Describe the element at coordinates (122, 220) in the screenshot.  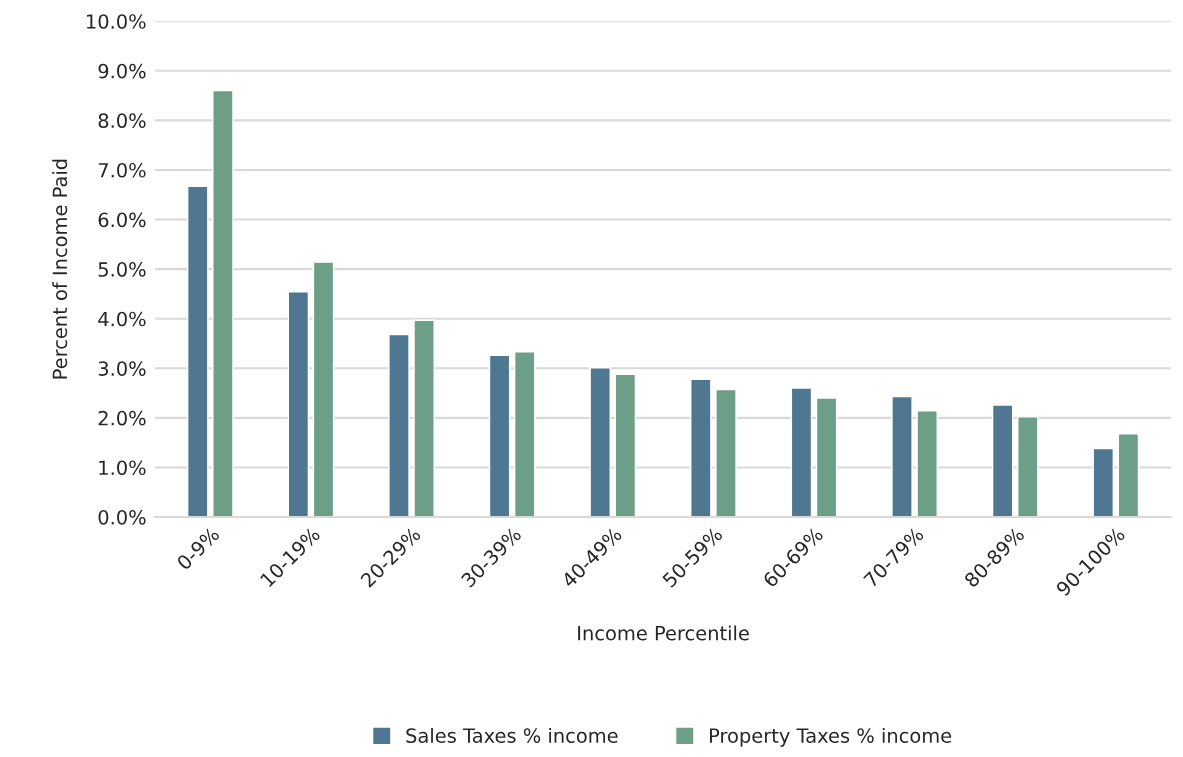
I see `y-tick-label: 6.0%` at that location.